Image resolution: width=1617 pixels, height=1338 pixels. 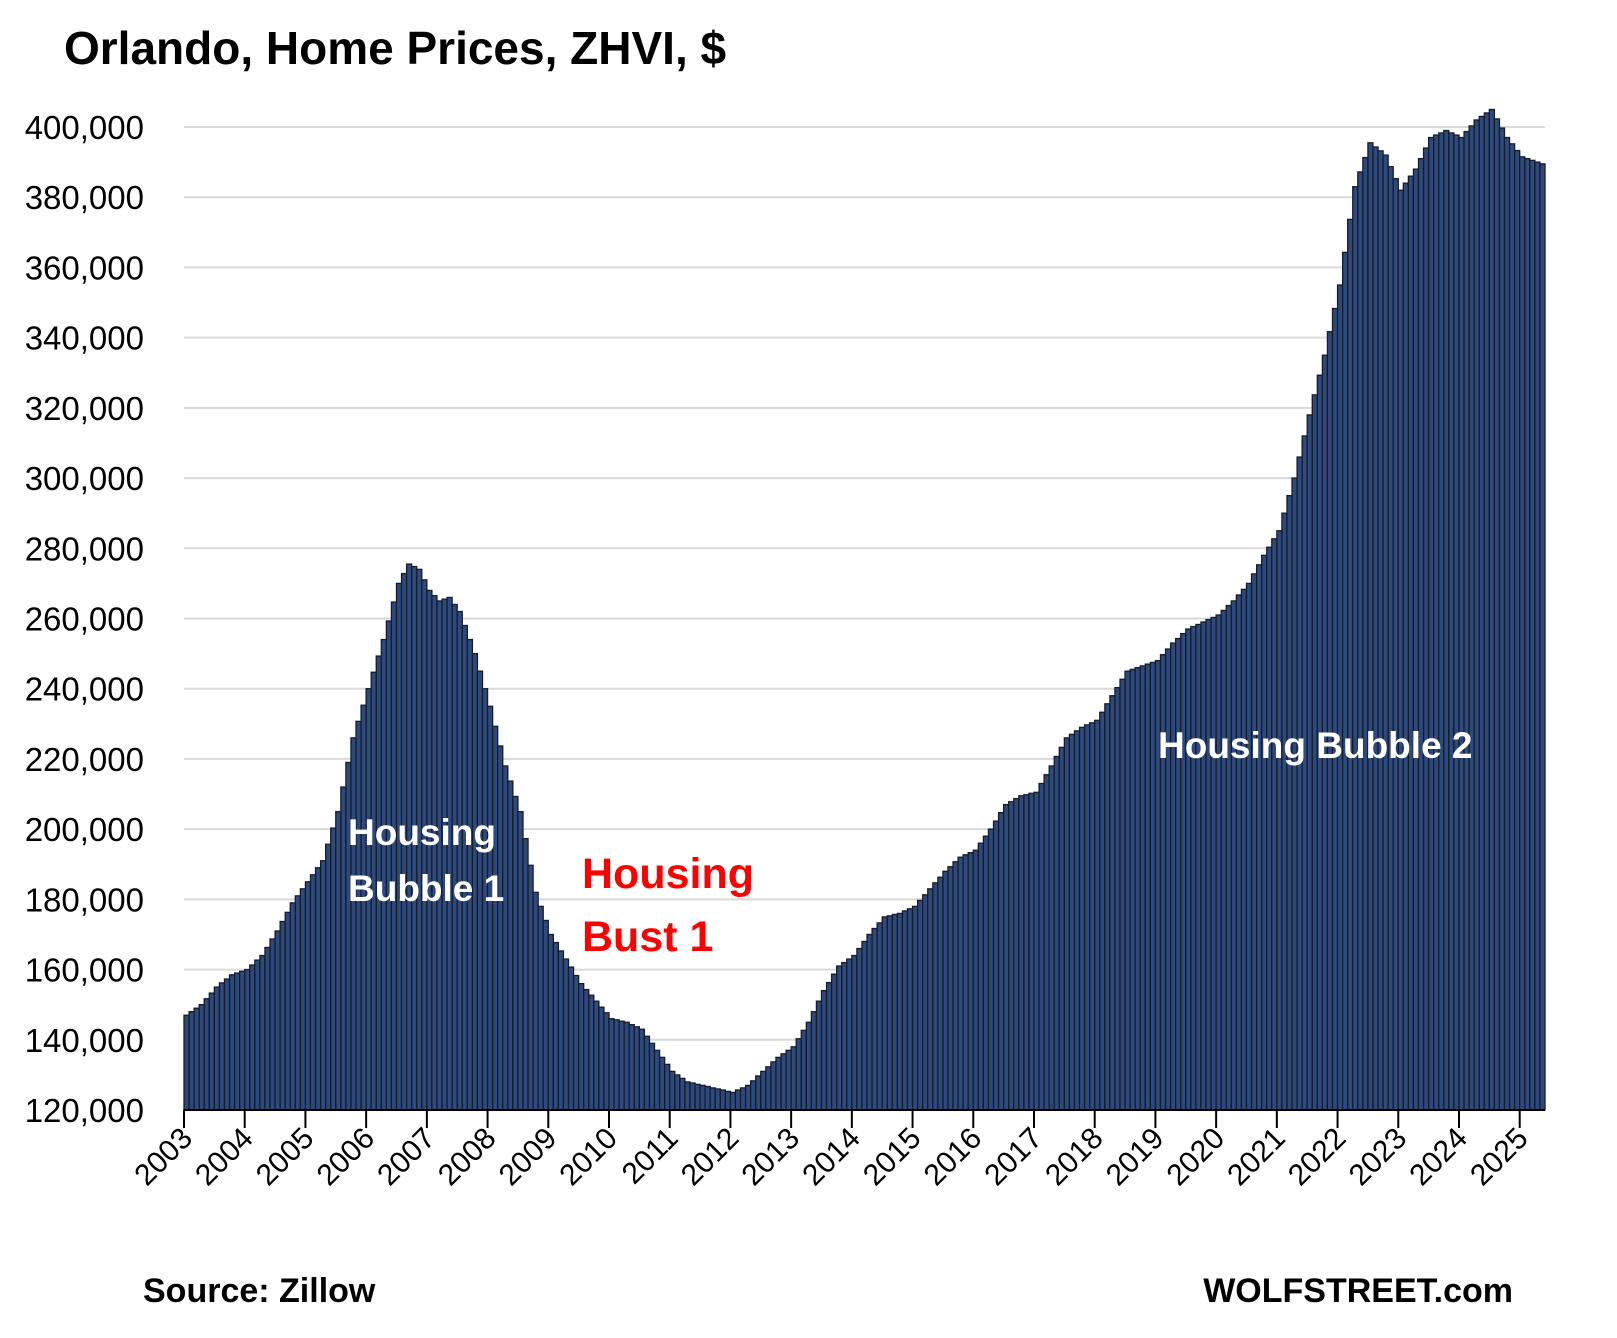 What do you see at coordinates (1315, 745) in the screenshot?
I see `annotation-housing-bubble: Housing Bubble 2` at bounding box center [1315, 745].